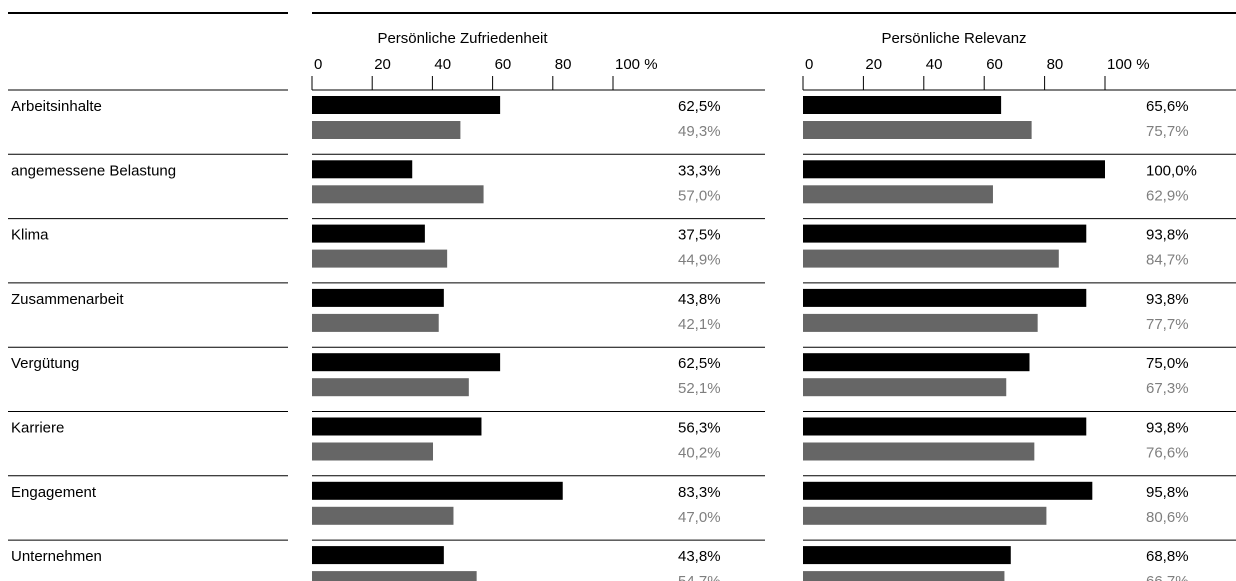 The width and height of the screenshot is (1236, 581). I want to click on value-label: 83,3%, so click(699, 492).